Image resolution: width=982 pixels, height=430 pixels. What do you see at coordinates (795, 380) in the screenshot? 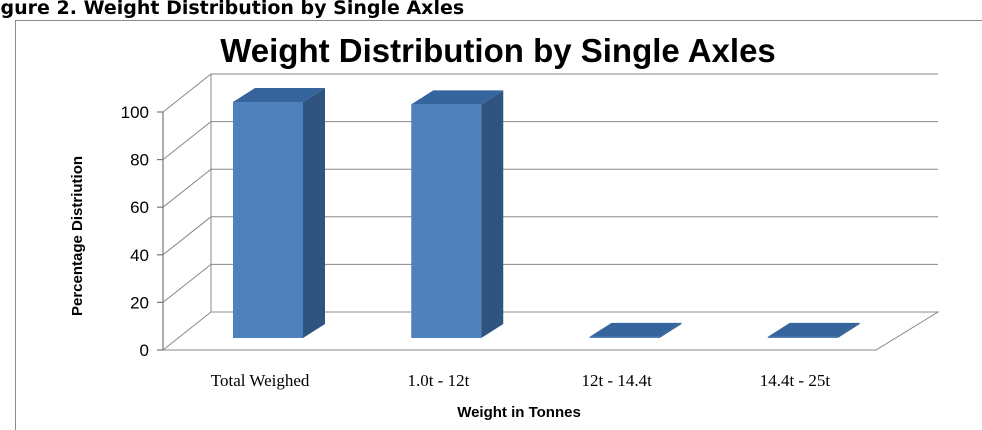
I see `x-category-label: 14.4t - 25t` at bounding box center [795, 380].